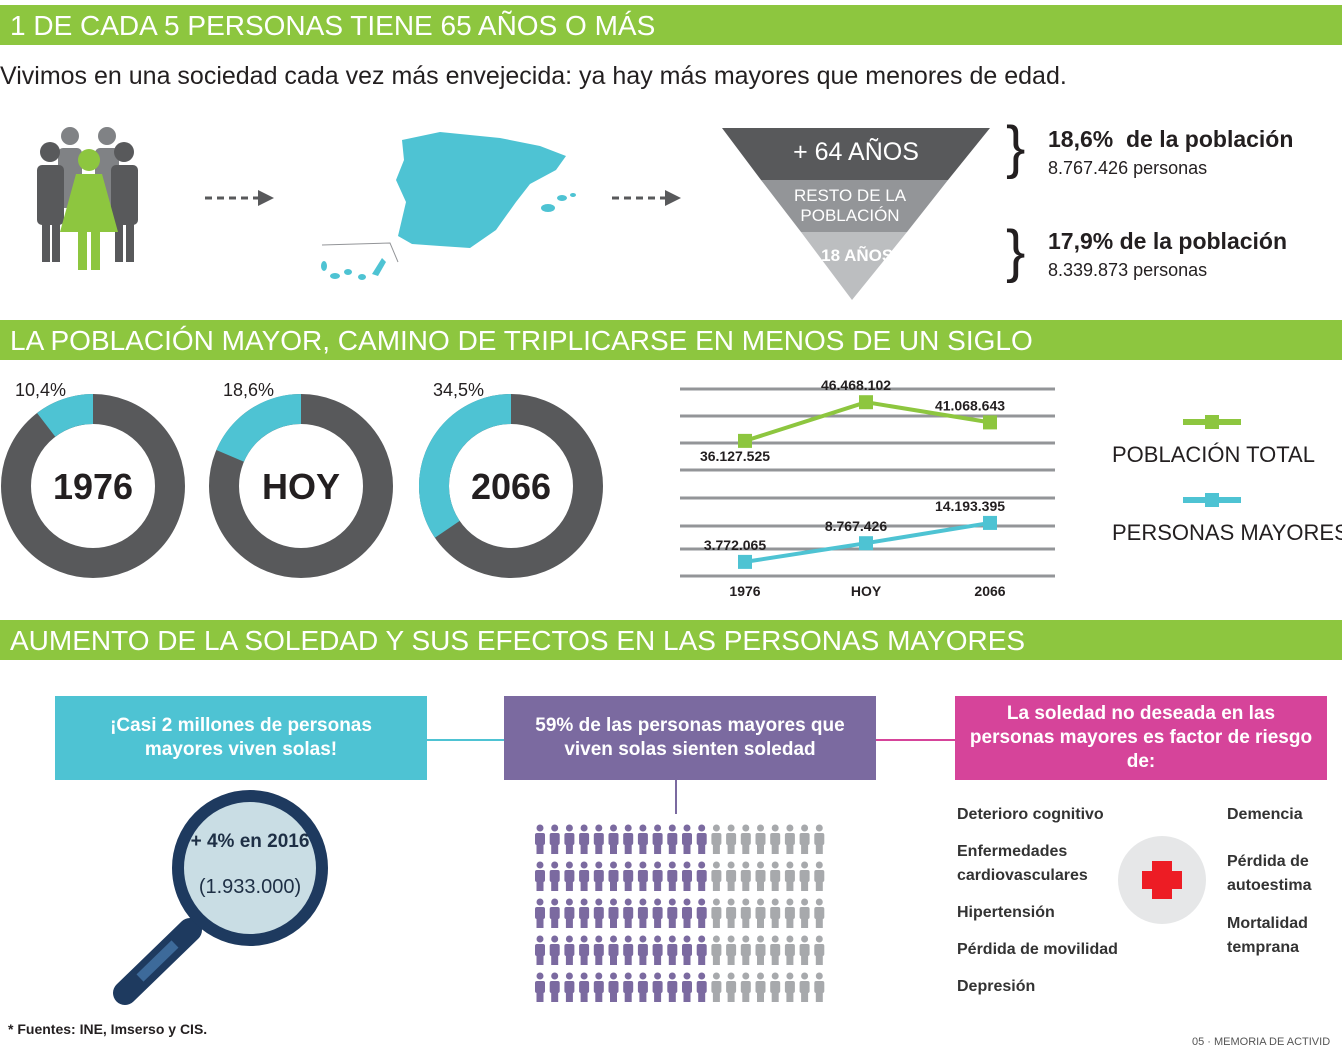 This screenshot has height=1048, width=1342. I want to click on connector, so click(691, 776).